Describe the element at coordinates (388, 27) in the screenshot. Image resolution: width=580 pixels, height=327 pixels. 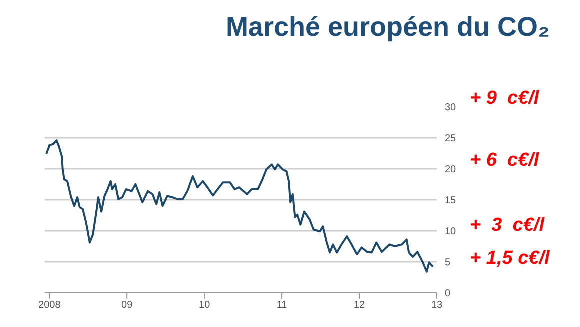
I see `chart-title: Marché européen du CO₂` at that location.